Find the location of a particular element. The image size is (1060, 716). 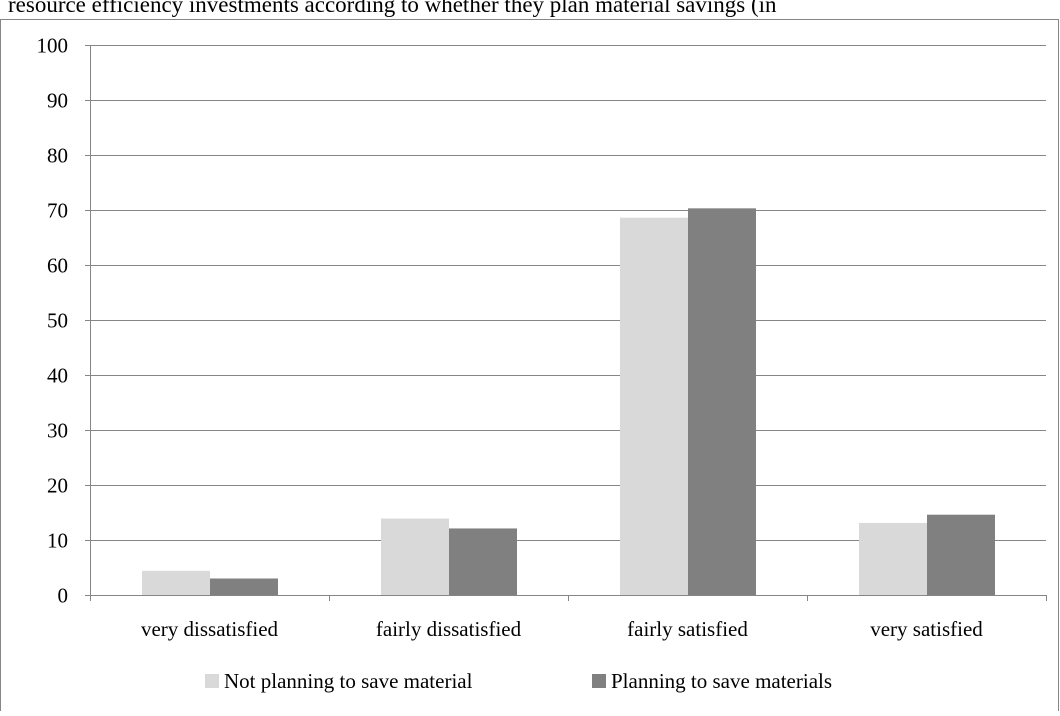

x-tick-label: fairly dissatisfied is located at coordinates (449, 629).